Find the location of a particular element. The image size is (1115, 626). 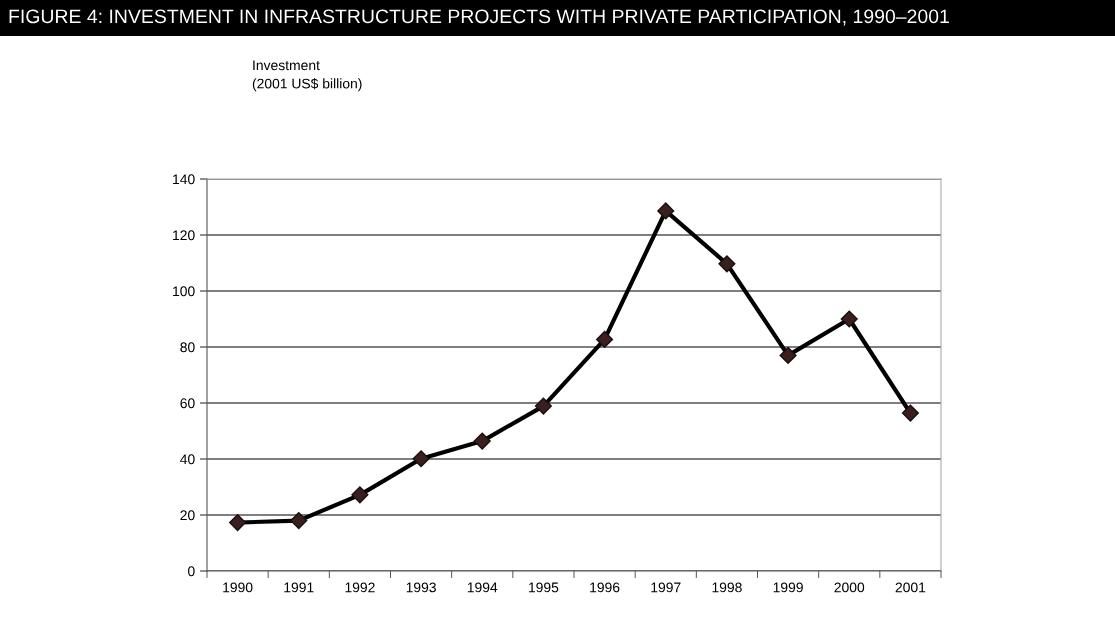

x-tick-label: 1993 is located at coordinates (421, 587).